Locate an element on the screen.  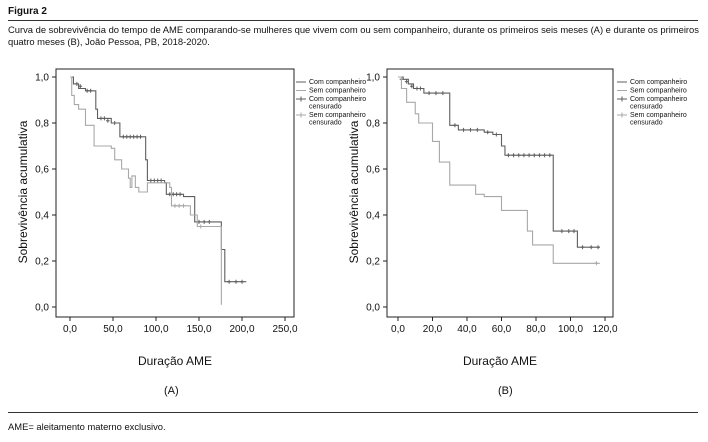
y-axis-label-a: Sobrevivência acumulativa is located at coordinates (23, 191).